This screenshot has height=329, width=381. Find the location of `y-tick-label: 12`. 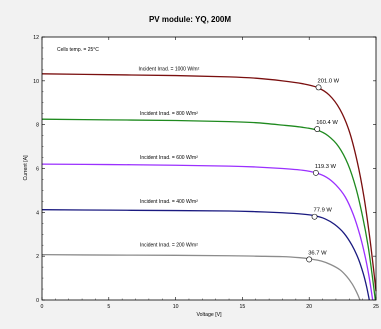

y-tick-label: 12 is located at coordinates (36, 38).